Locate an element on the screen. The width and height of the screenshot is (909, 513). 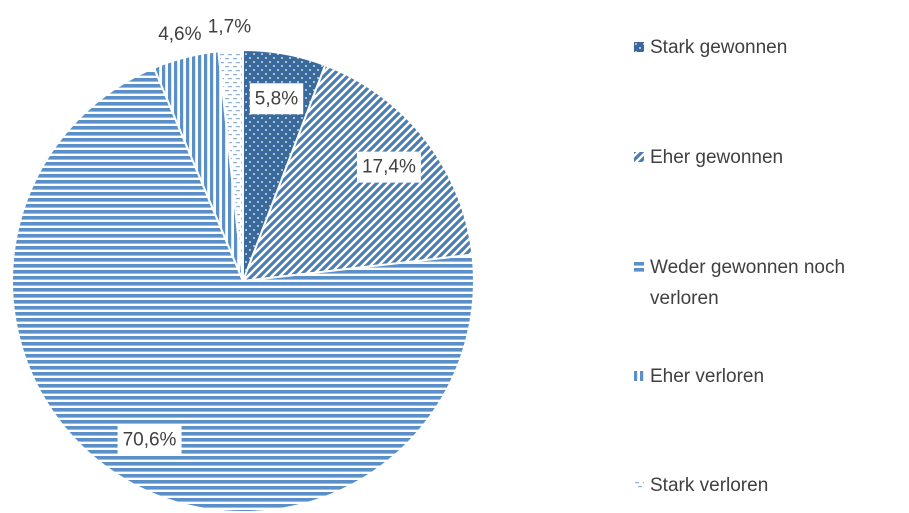
data-label: 1,7% is located at coordinates (229, 26).